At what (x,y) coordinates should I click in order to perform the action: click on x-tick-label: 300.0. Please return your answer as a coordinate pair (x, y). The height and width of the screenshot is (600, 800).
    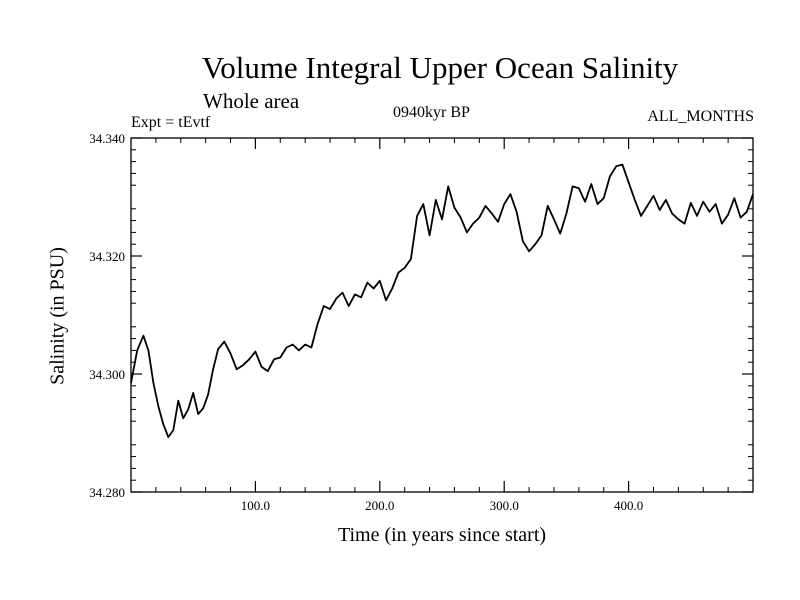
    Looking at the image, I should click on (504, 505).